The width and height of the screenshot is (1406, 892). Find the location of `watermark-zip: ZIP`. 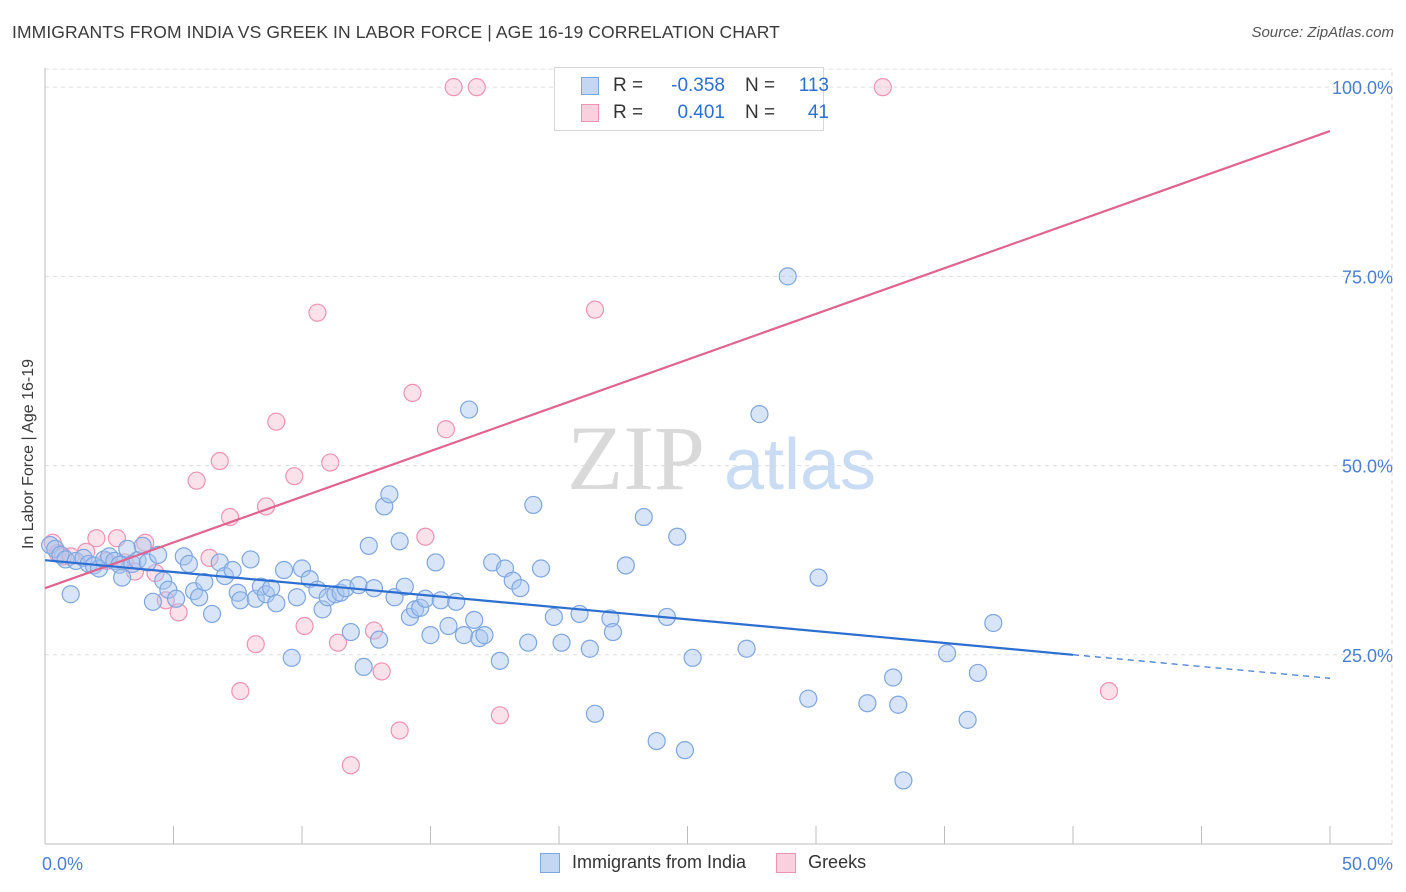

watermark-zip: ZIP is located at coordinates (636, 458).